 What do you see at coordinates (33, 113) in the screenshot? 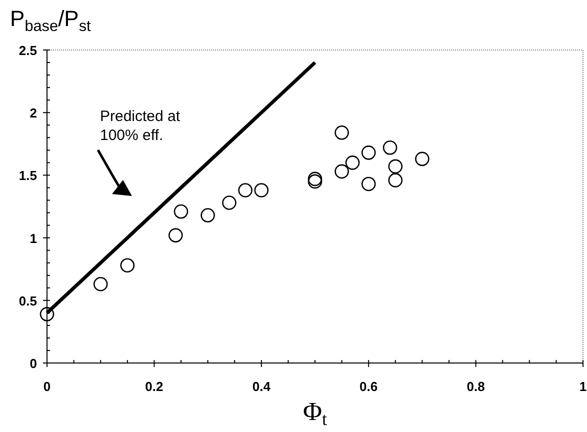
I see `y-tick-label: 2` at bounding box center [33, 113].